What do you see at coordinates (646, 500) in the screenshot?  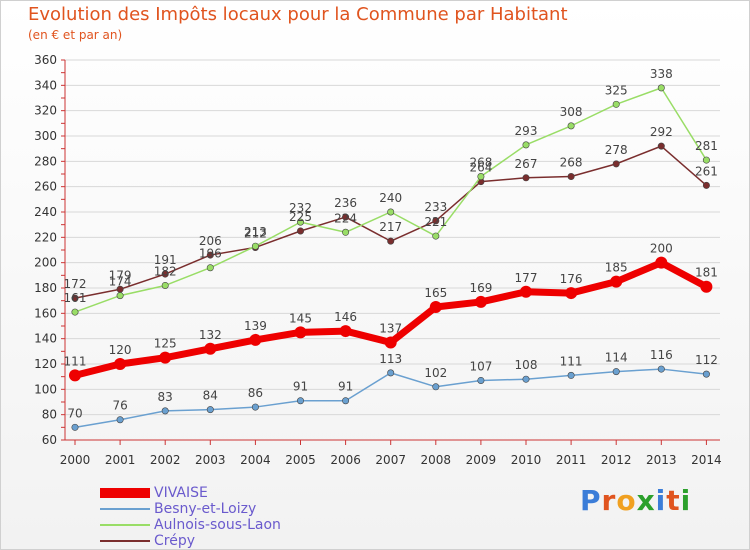 I see `logo-letter: x` at bounding box center [646, 500].